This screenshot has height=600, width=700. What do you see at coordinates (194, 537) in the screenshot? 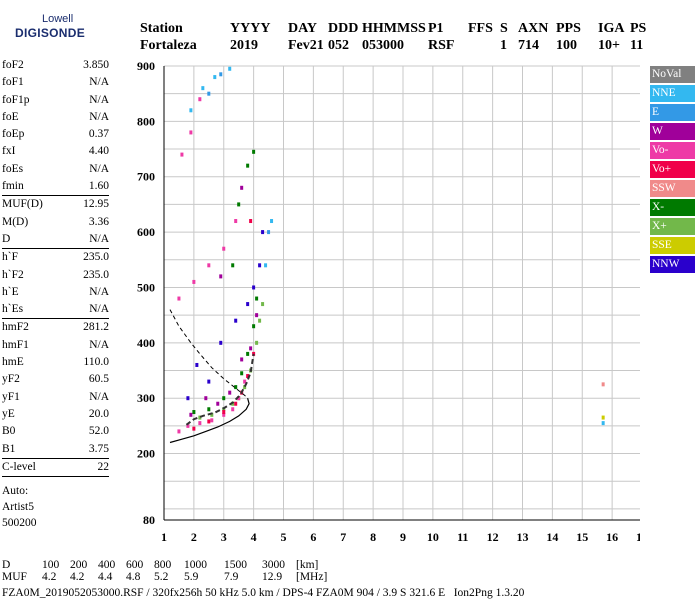
I see `x-tick-label: 2` at bounding box center [194, 537].